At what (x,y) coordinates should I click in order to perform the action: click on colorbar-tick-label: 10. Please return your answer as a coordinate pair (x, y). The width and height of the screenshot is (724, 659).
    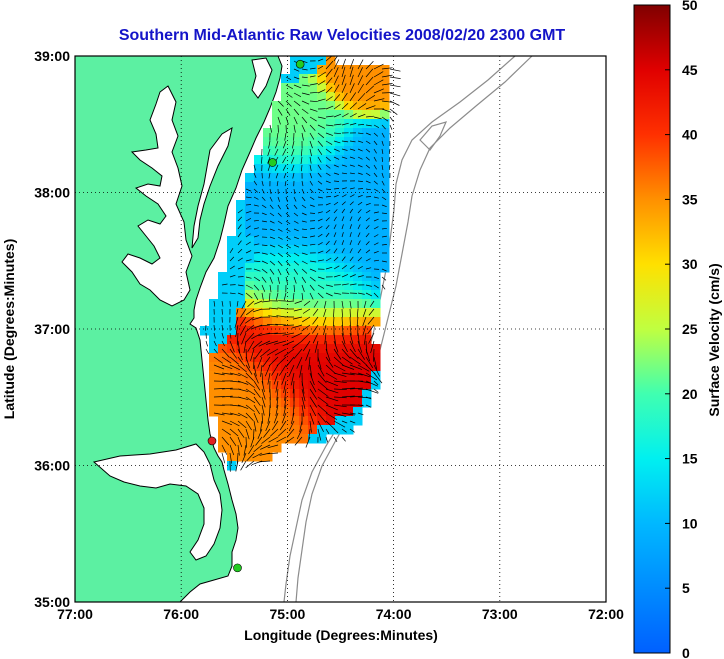
    Looking at the image, I should click on (690, 523).